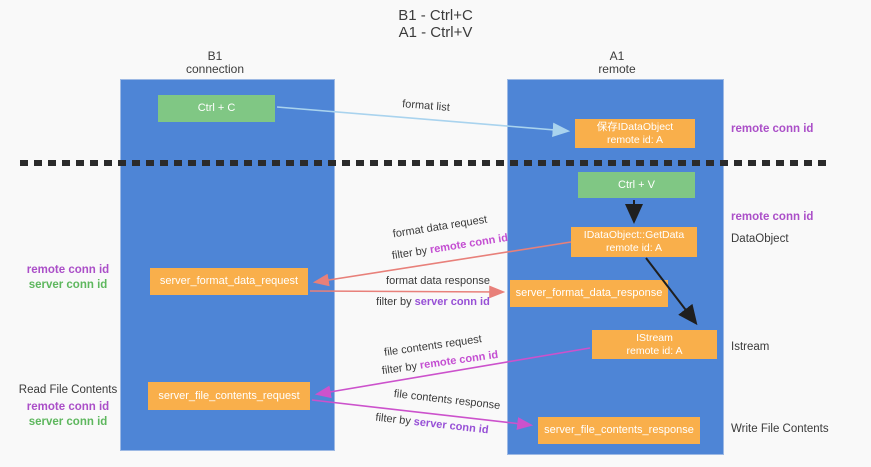  I want to click on column-b1-name: B1, so click(215, 56).